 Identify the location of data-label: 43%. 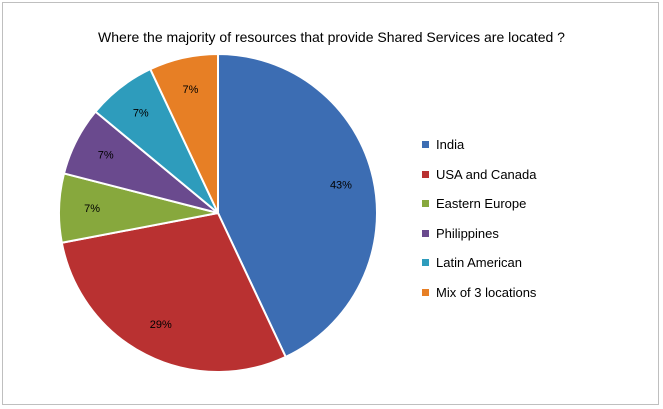
(341, 185).